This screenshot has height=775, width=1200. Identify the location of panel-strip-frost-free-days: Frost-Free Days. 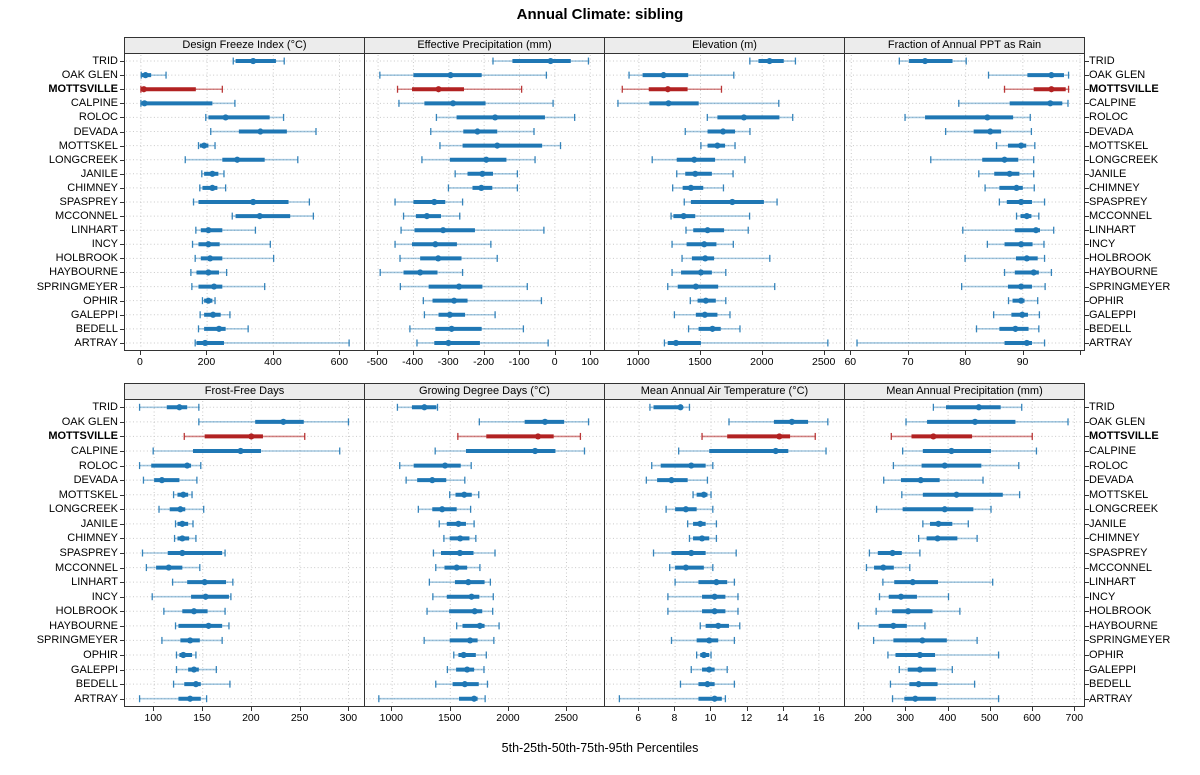
(244, 391).